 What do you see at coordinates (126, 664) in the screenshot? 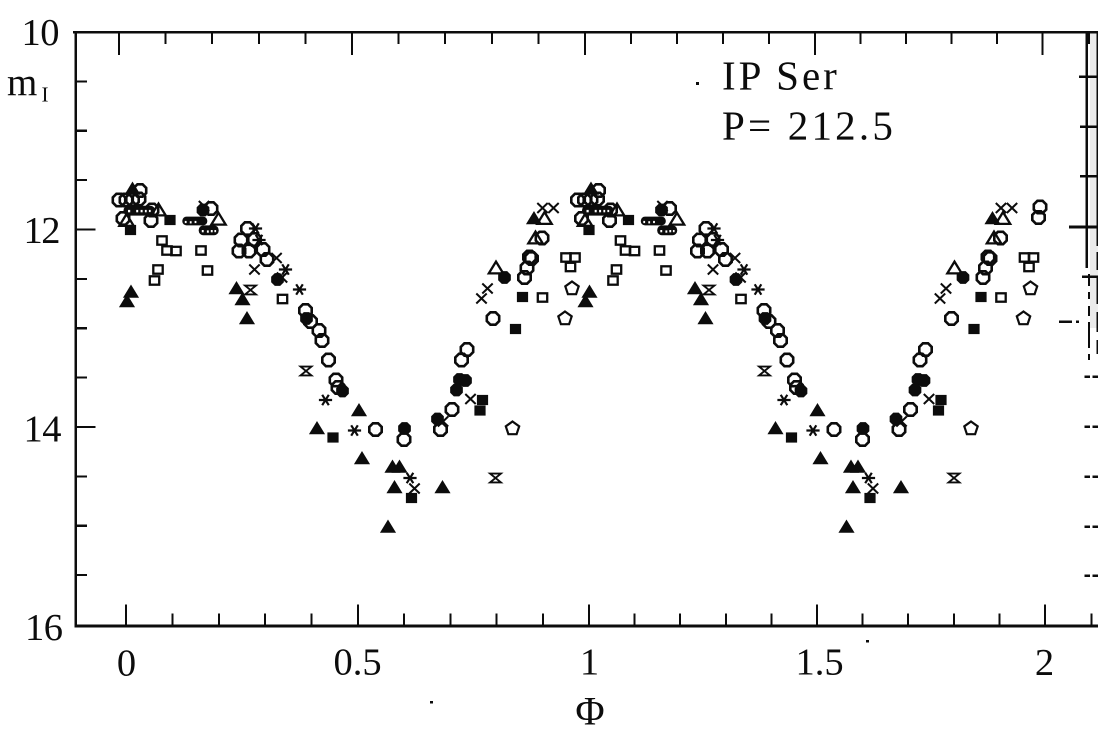
I see `svg-text: 0` at bounding box center [126, 664].